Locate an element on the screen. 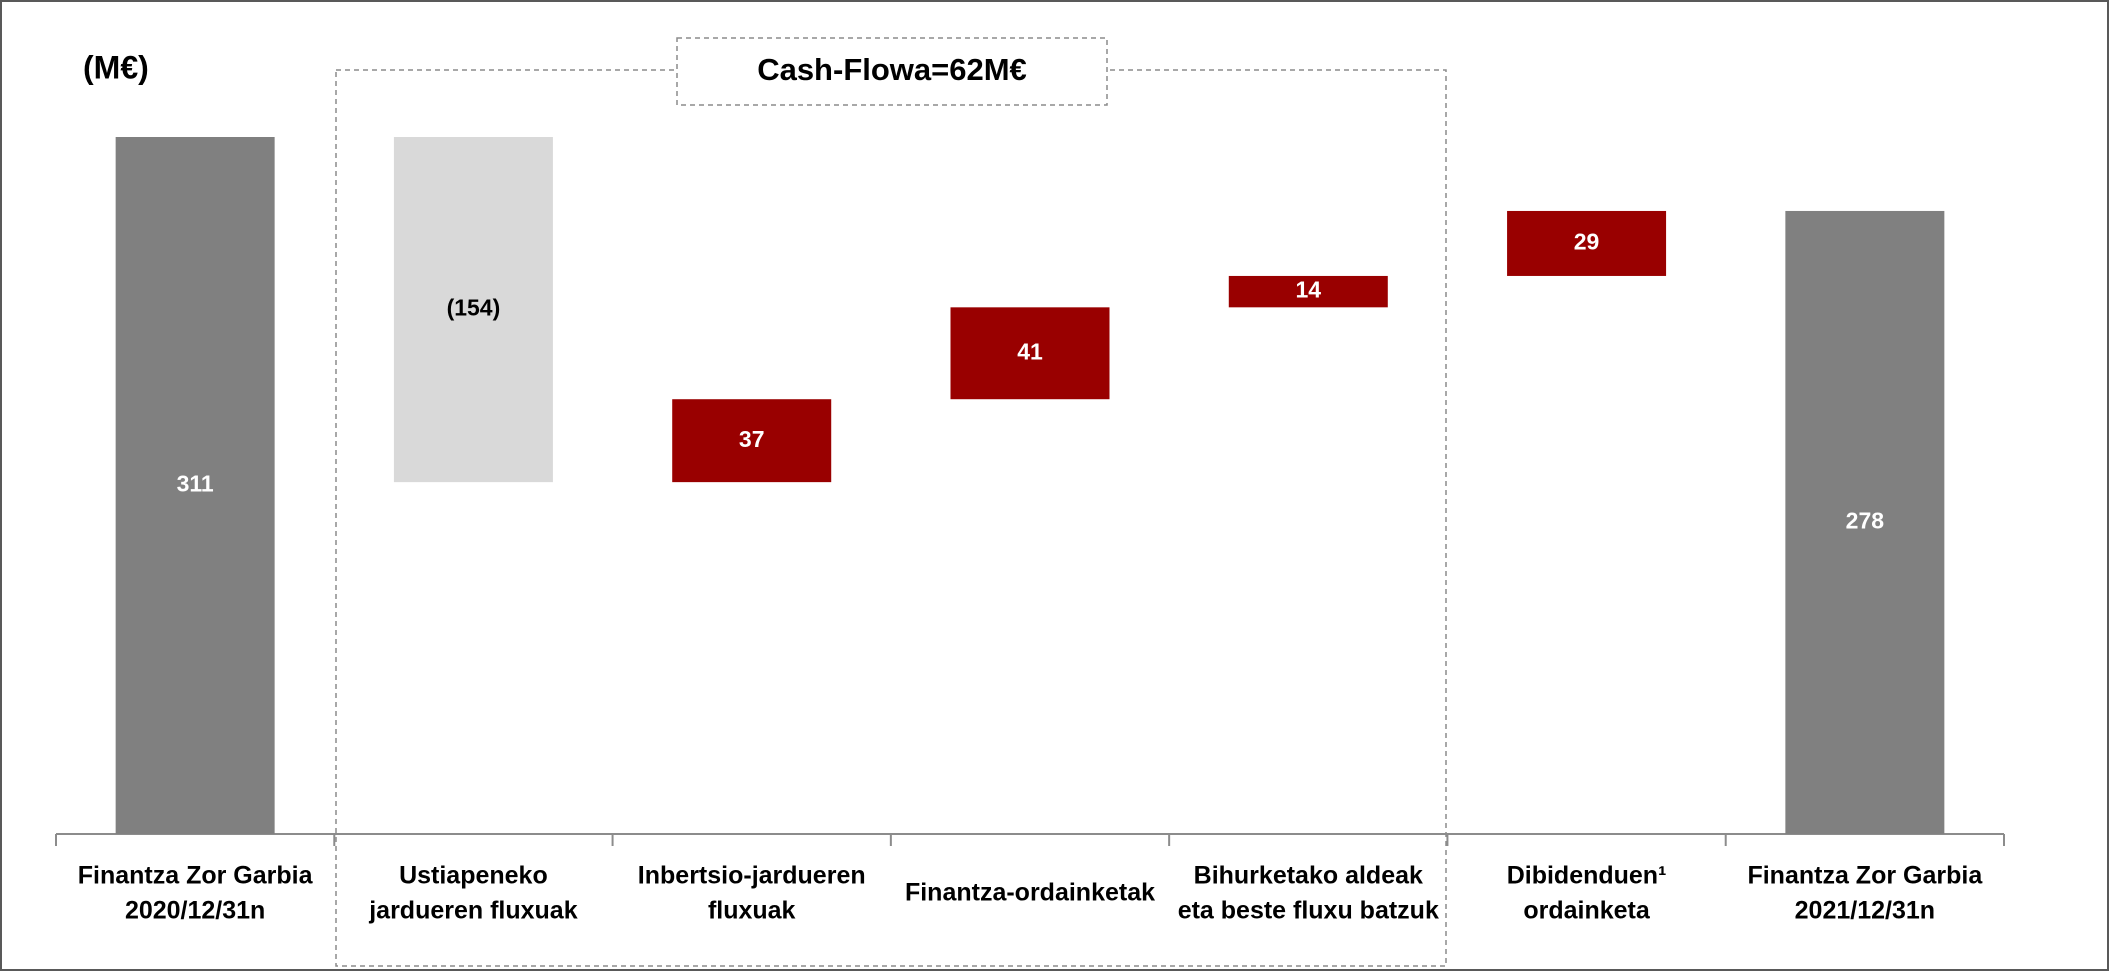  value-label: 29 is located at coordinates (1587, 242).